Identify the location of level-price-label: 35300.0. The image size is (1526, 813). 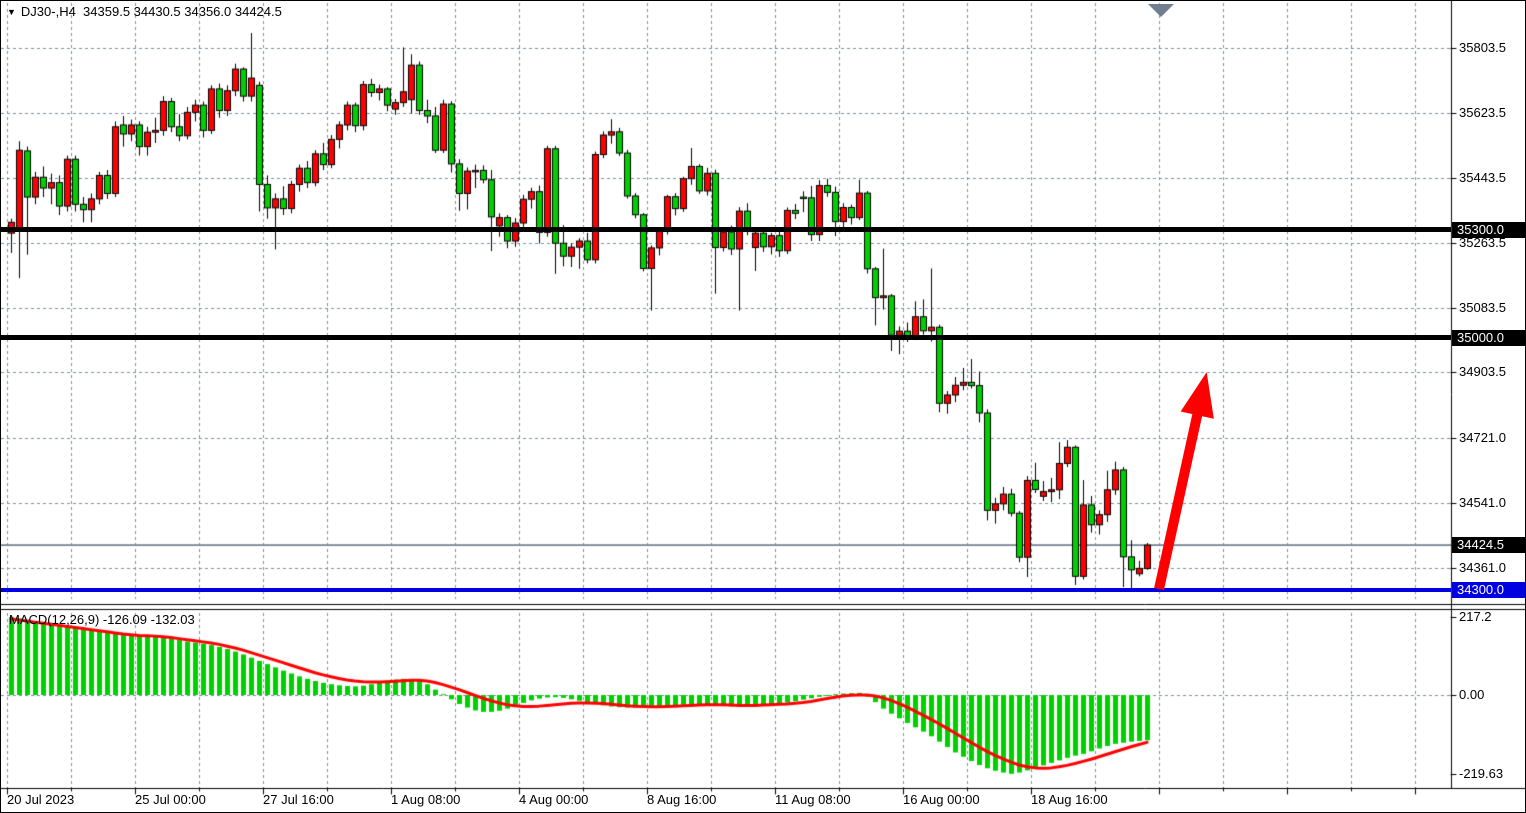
(1488, 229).